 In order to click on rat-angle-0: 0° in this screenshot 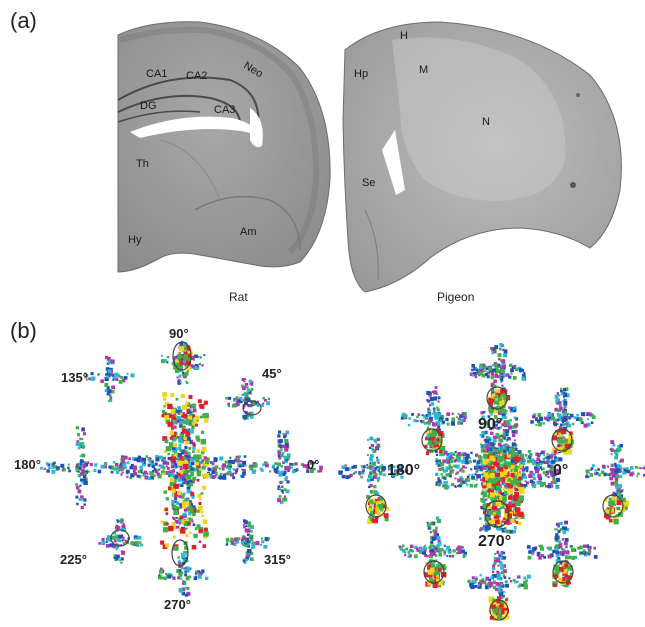, I will do `click(313, 464)`.